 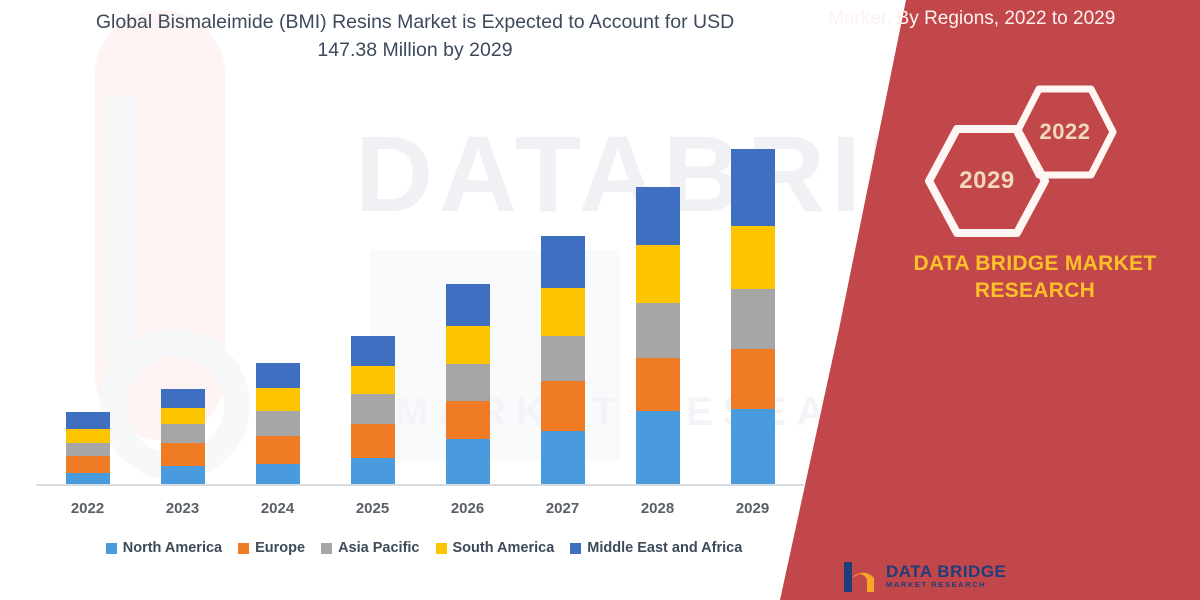 I want to click on x-axis-label-2028: 2028, so click(x=657, y=508).